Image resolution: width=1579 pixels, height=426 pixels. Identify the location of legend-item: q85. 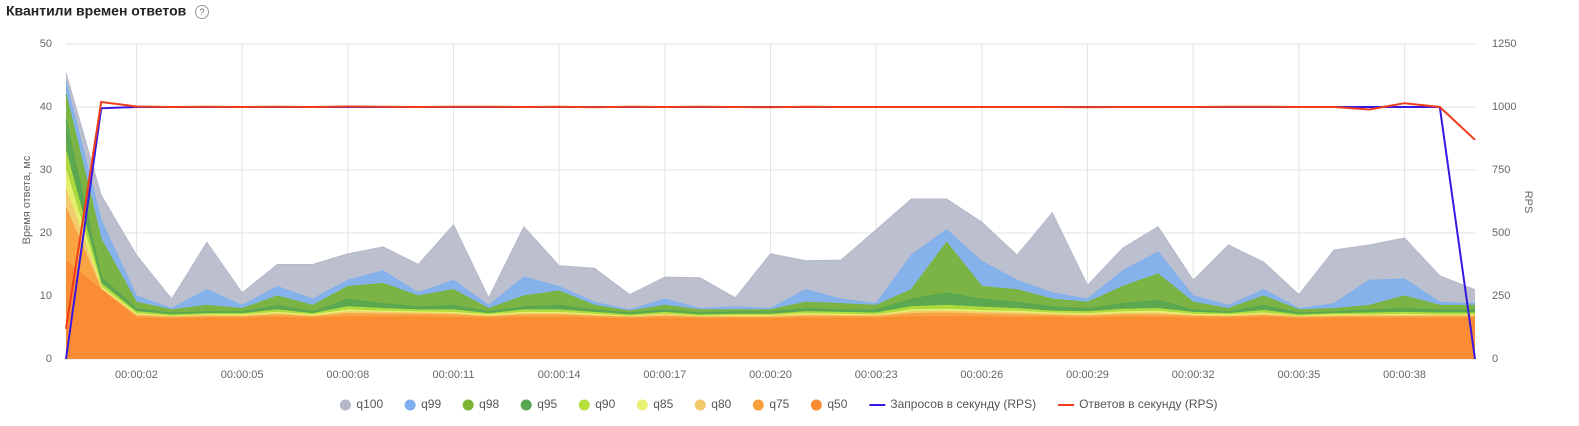
(655, 404).